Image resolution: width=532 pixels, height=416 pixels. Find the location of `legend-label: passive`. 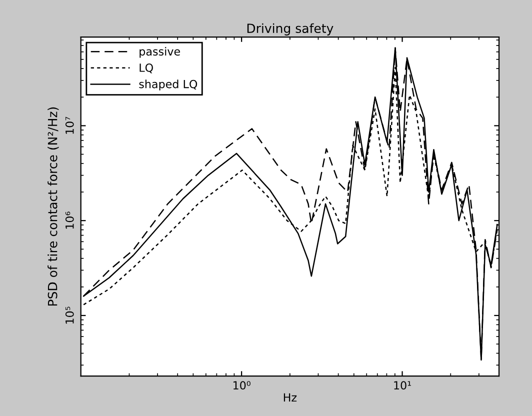

legend-label: passive is located at coordinates (160, 52).